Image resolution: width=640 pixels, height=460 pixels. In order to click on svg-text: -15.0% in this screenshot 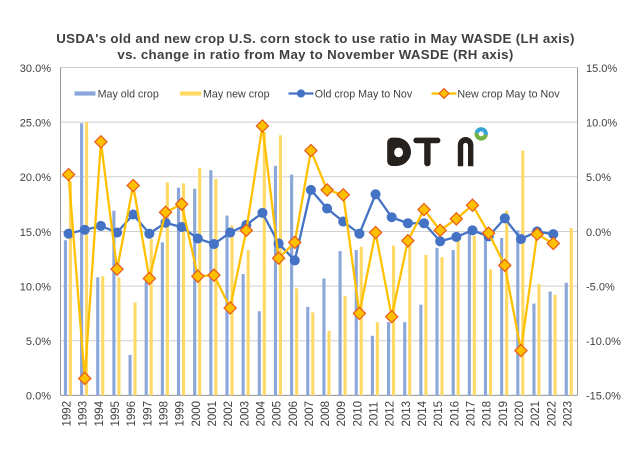, I will do `click(603, 397)`.